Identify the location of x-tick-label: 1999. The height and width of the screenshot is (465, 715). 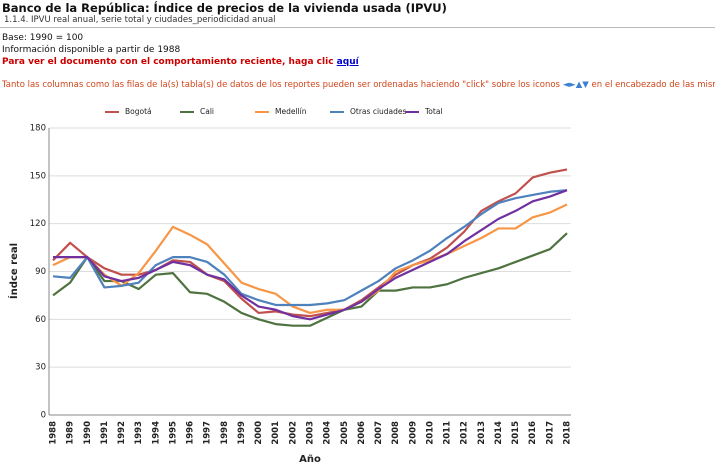
(242, 433).